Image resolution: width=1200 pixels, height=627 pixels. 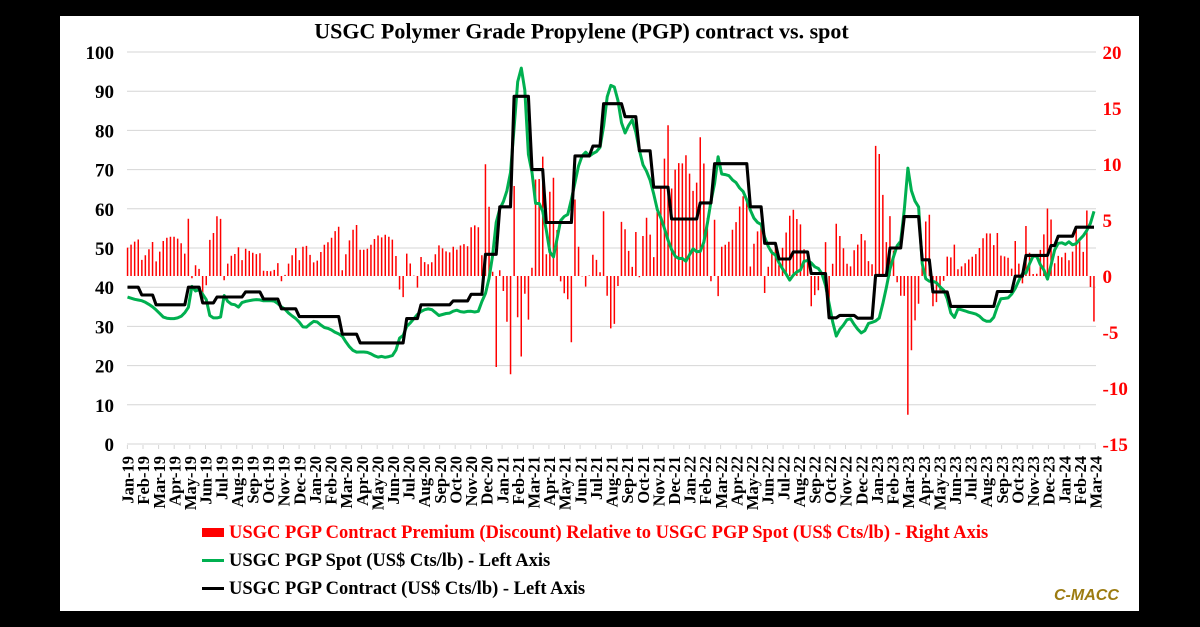 What do you see at coordinates (1002, 480) in the screenshot?
I see `svg-text: Sep-23` at bounding box center [1002, 480].